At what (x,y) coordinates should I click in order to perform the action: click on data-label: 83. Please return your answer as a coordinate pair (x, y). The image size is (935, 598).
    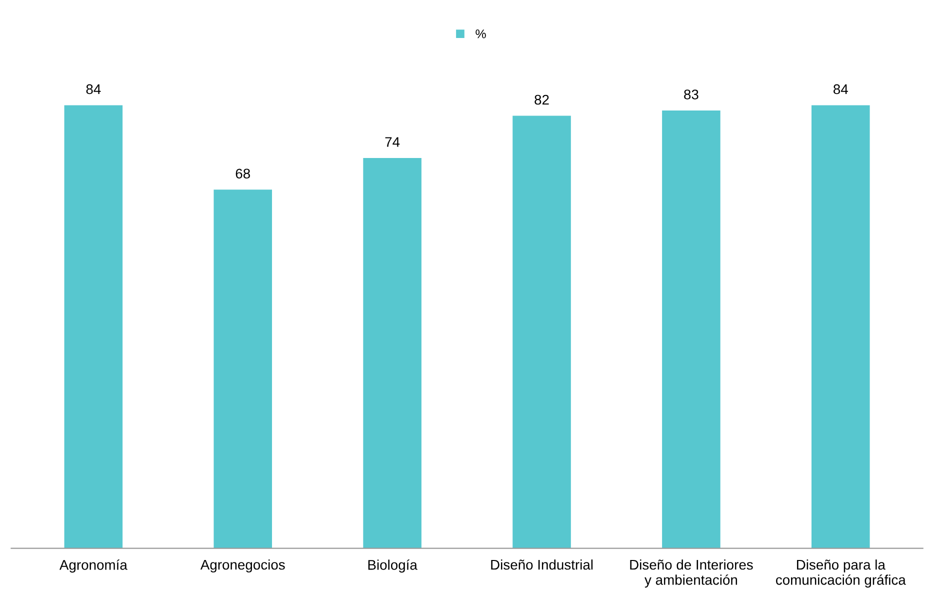
    Looking at the image, I should click on (691, 95).